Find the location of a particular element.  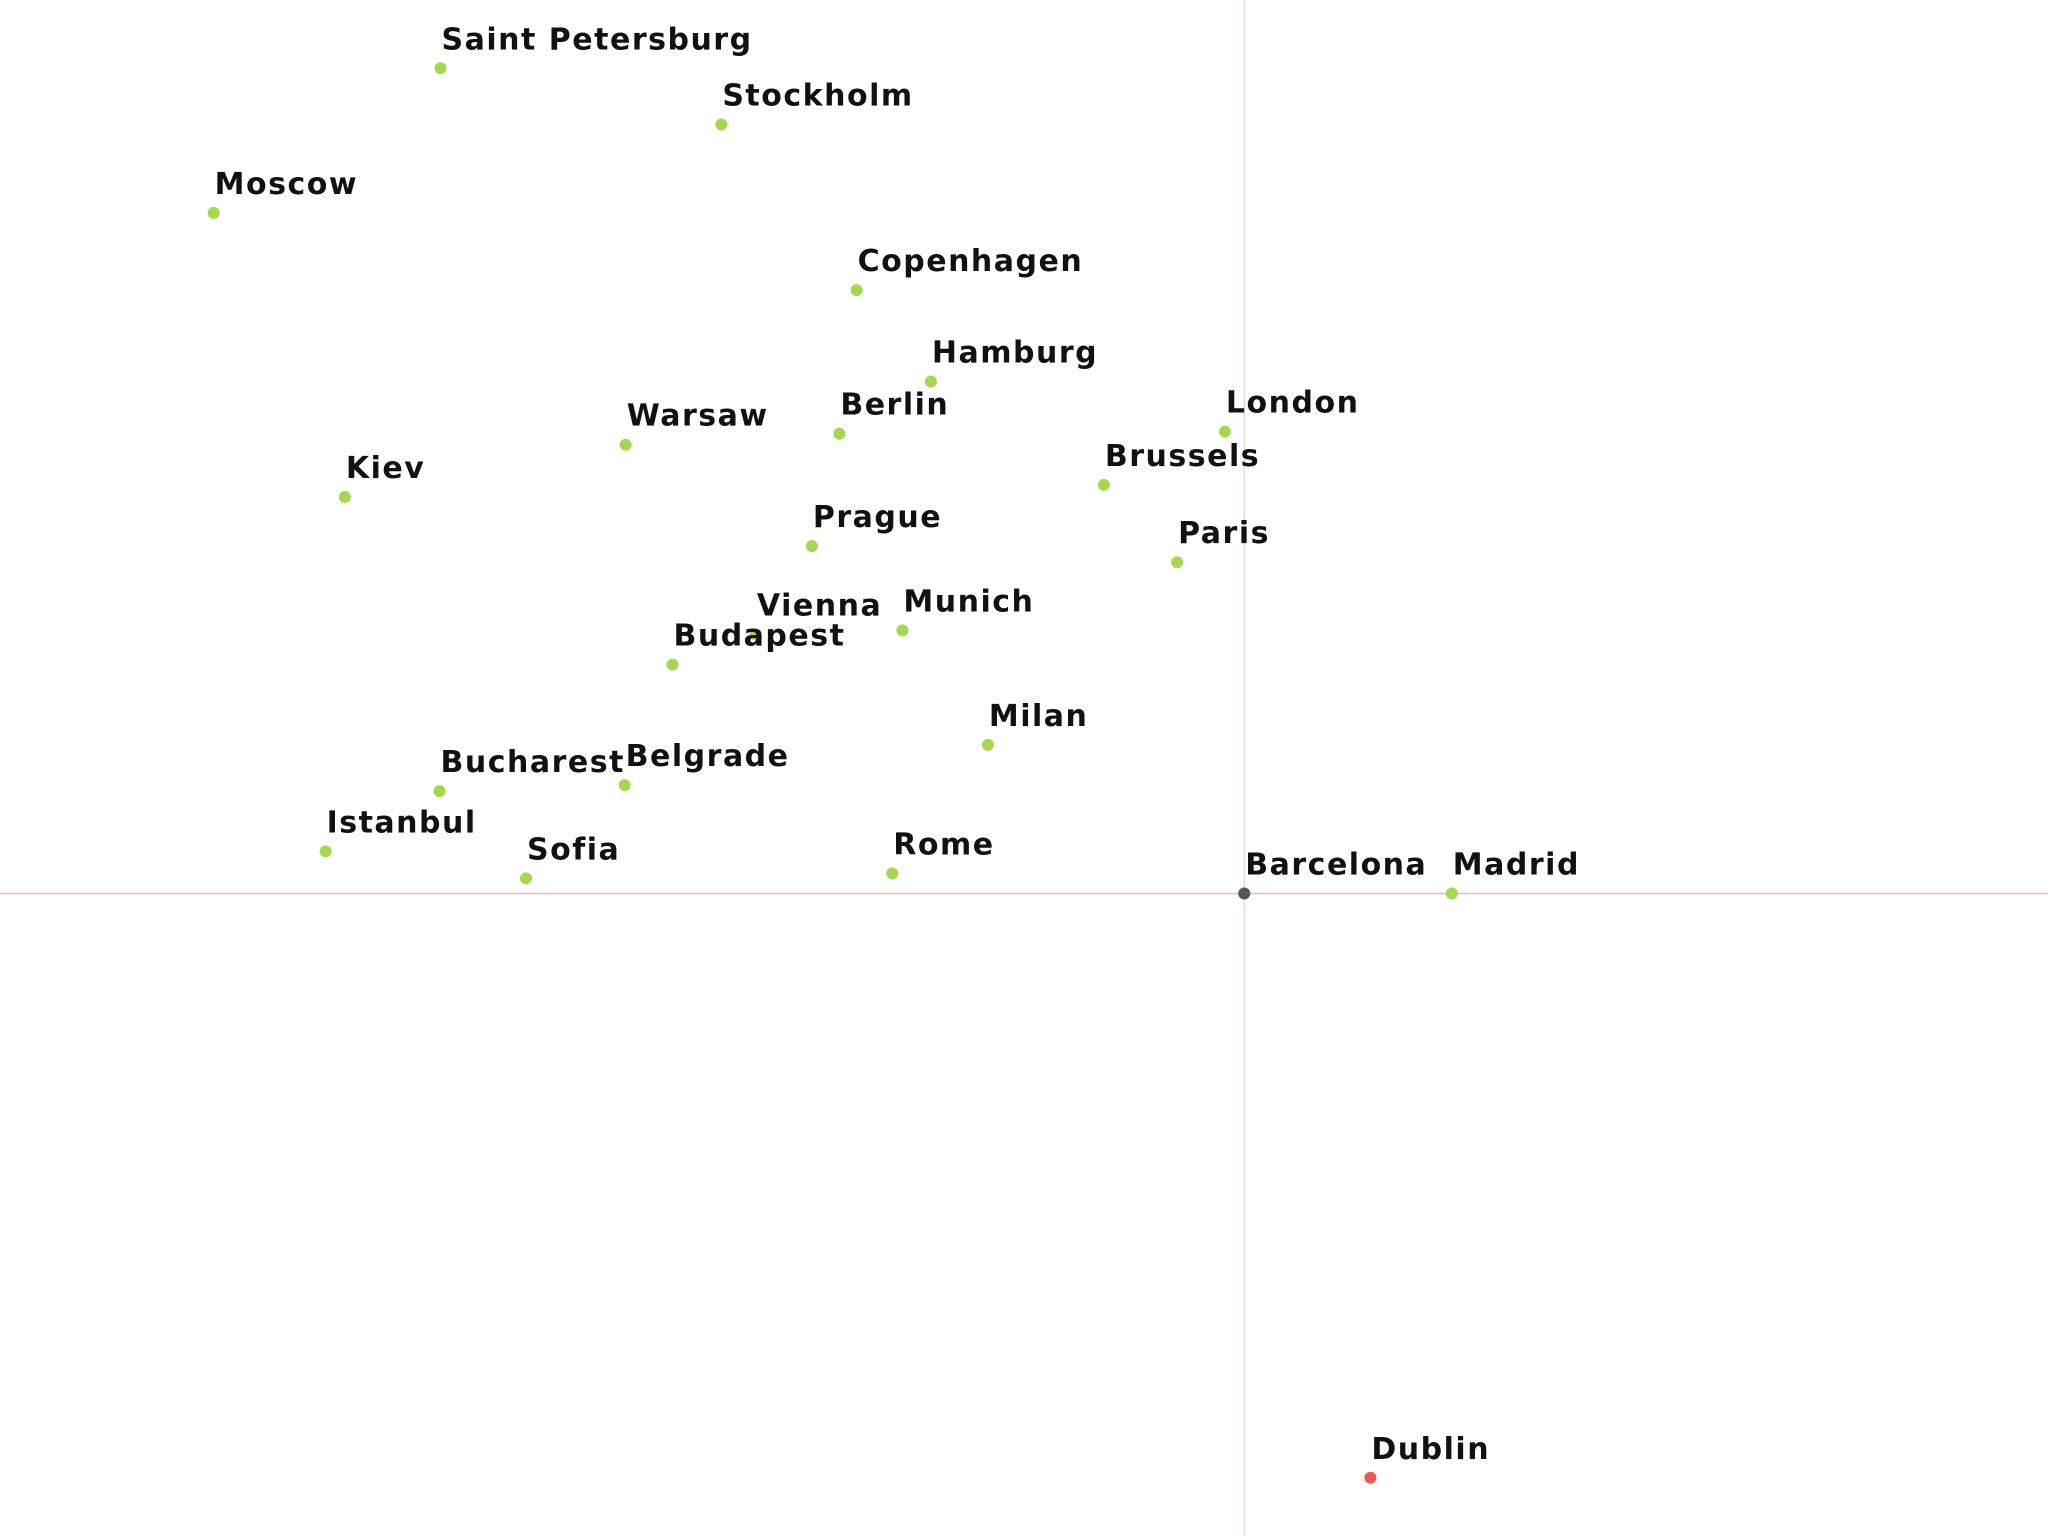

point-london is located at coordinates (1224, 431).